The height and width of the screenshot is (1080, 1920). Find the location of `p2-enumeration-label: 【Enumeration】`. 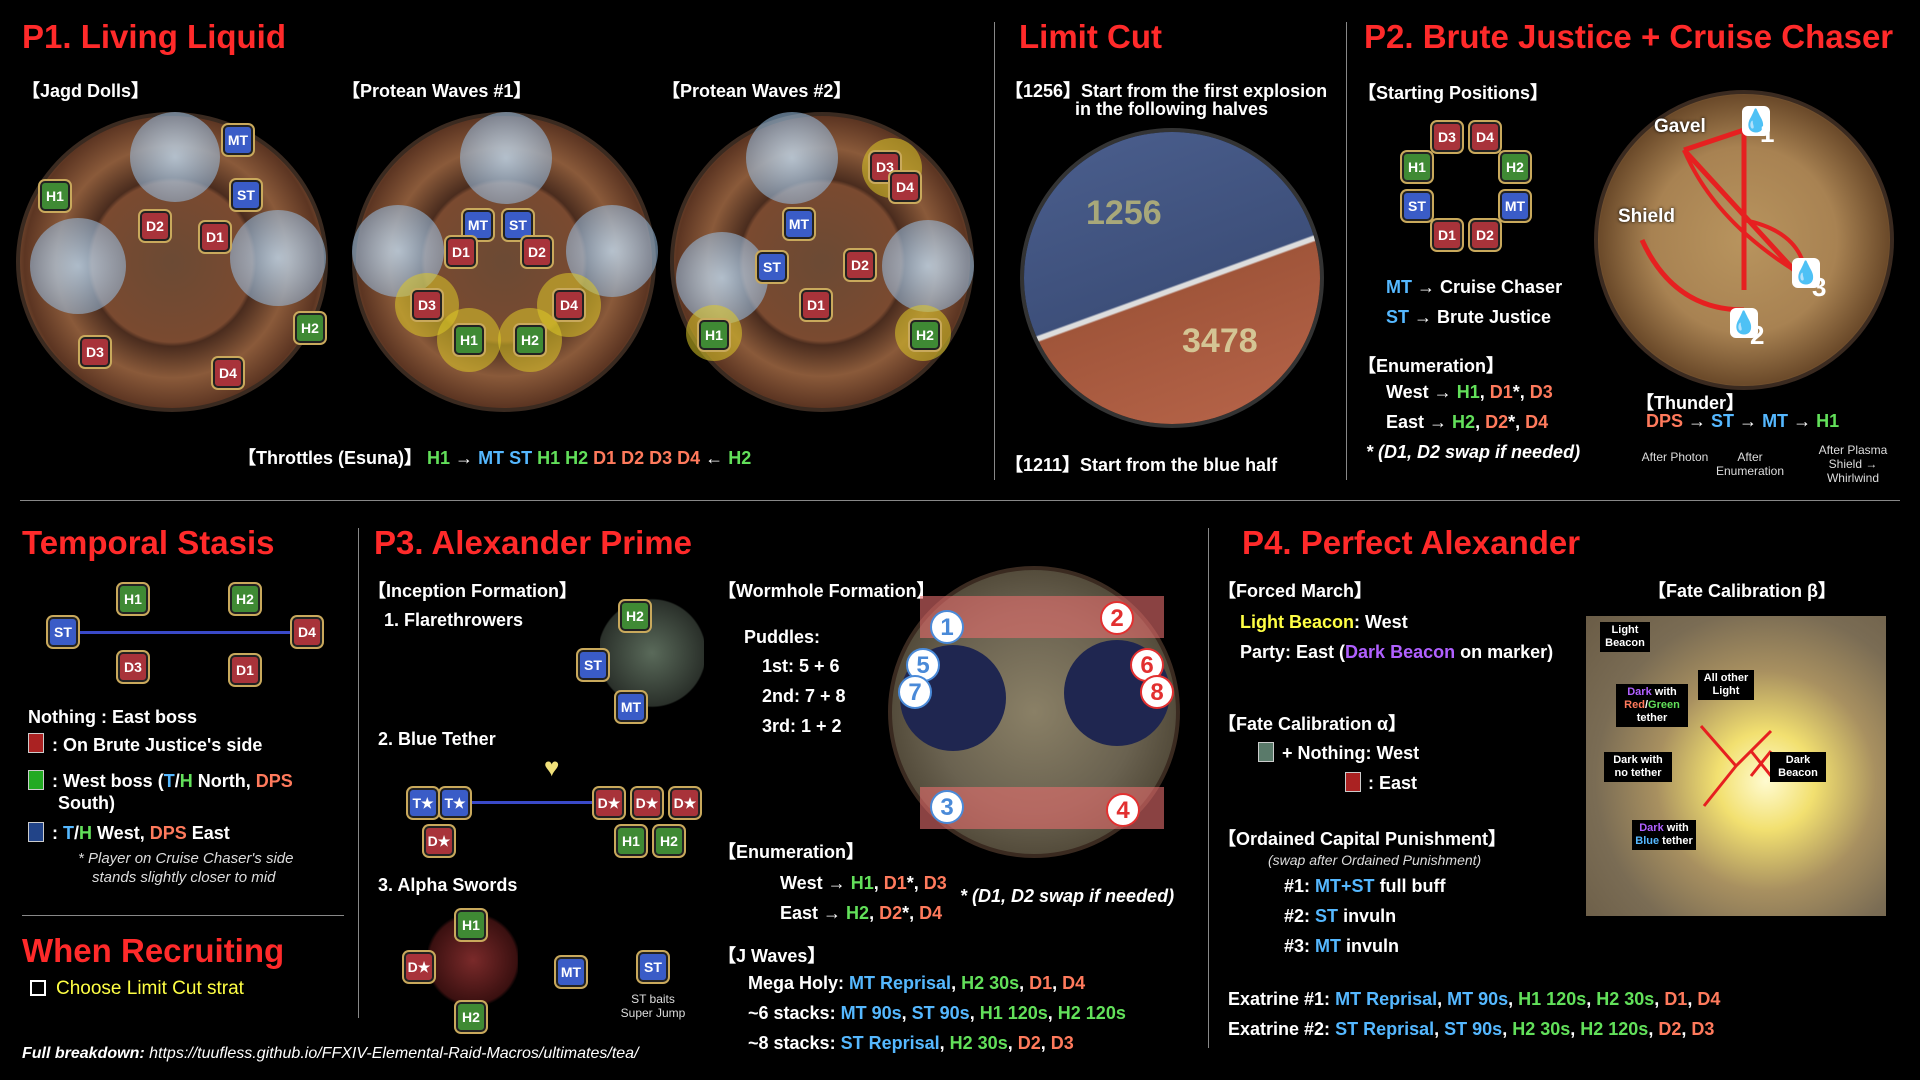

p2-enumeration-label: 【Enumeration】 is located at coordinates (1431, 366).